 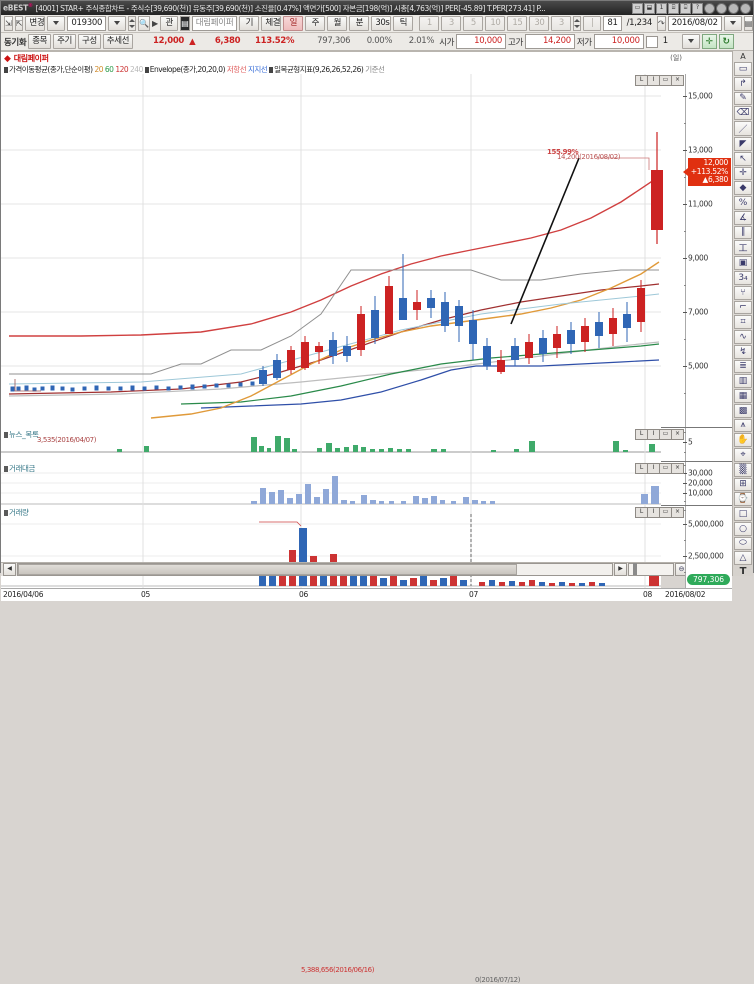 What do you see at coordinates (743, 98) in the screenshot?
I see `pencil-icon: ✎` at bounding box center [743, 98].